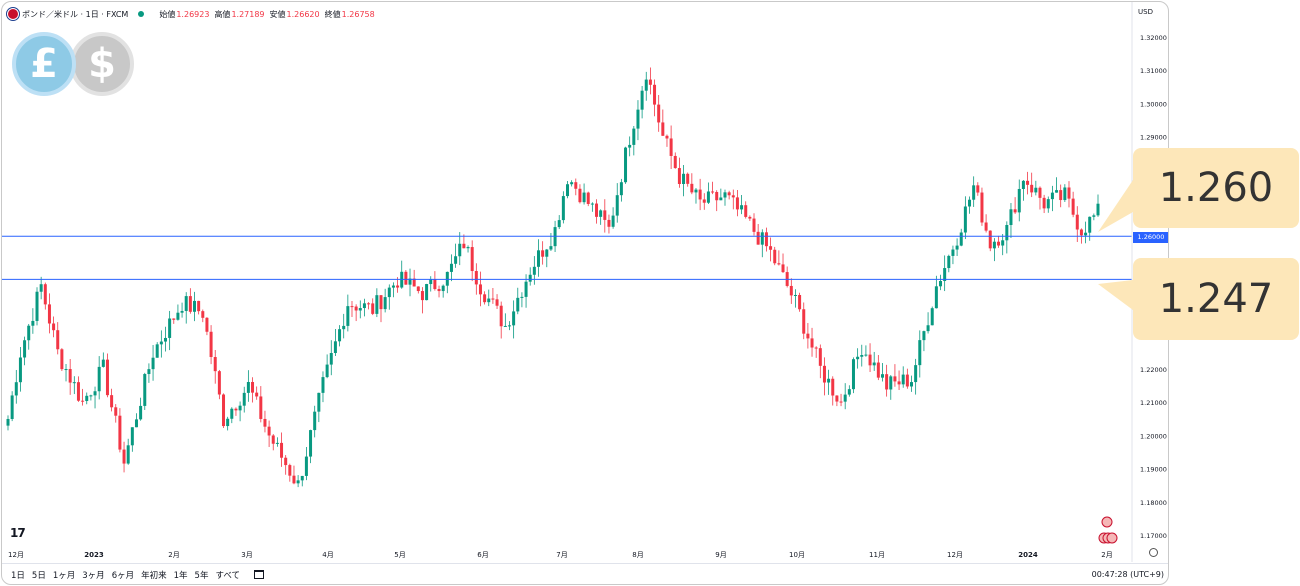 The height and width of the screenshot is (586, 1300). What do you see at coordinates (1150, 237) in the screenshot?
I see `price-tag-1260: 1.26000` at bounding box center [1150, 237].